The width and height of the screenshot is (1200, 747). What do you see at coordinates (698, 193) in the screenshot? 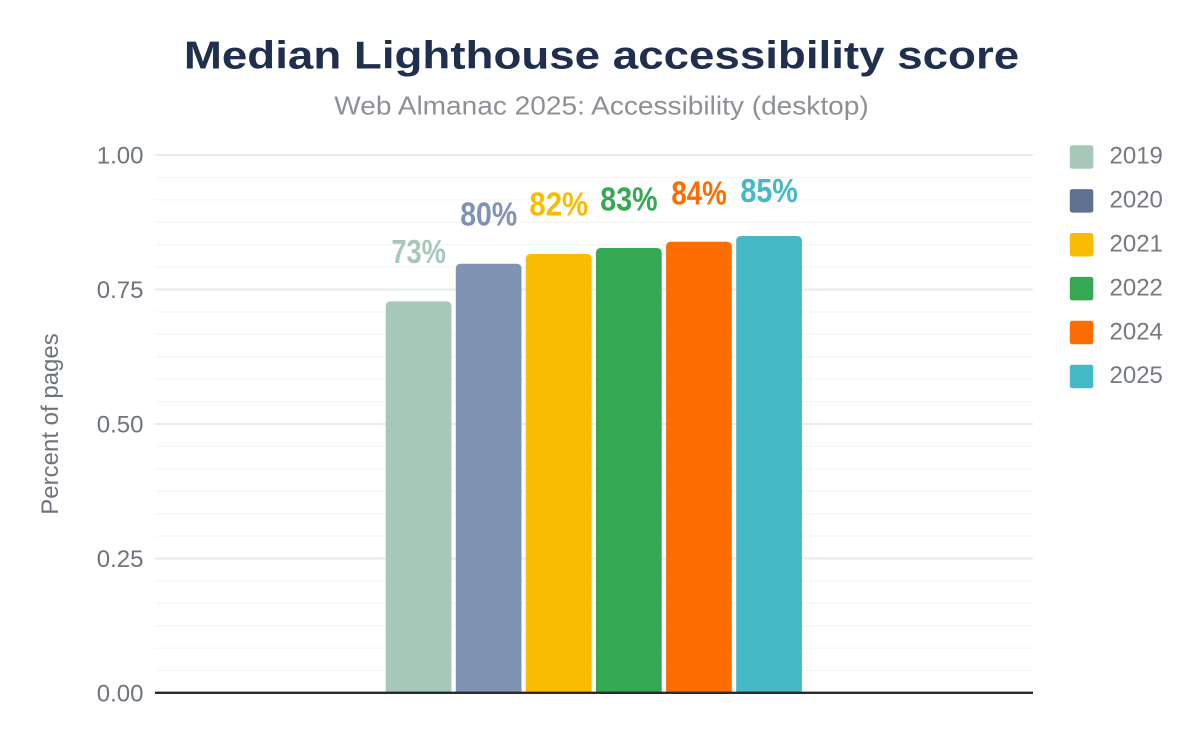
I see `svg-text: 84%` at bounding box center [698, 193].